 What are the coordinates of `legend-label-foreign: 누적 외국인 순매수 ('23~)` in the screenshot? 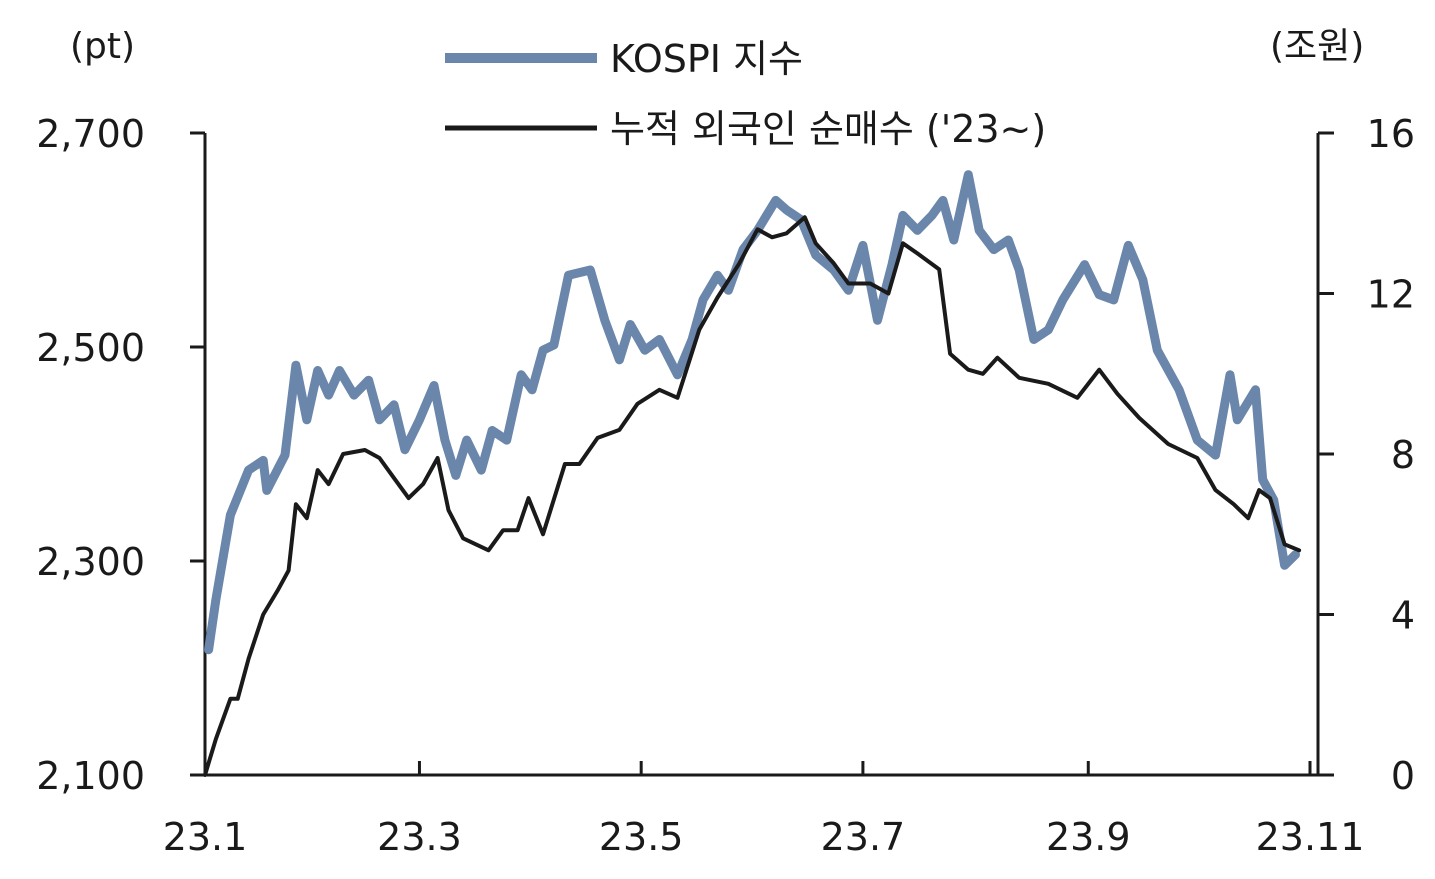 It's located at (828, 129).